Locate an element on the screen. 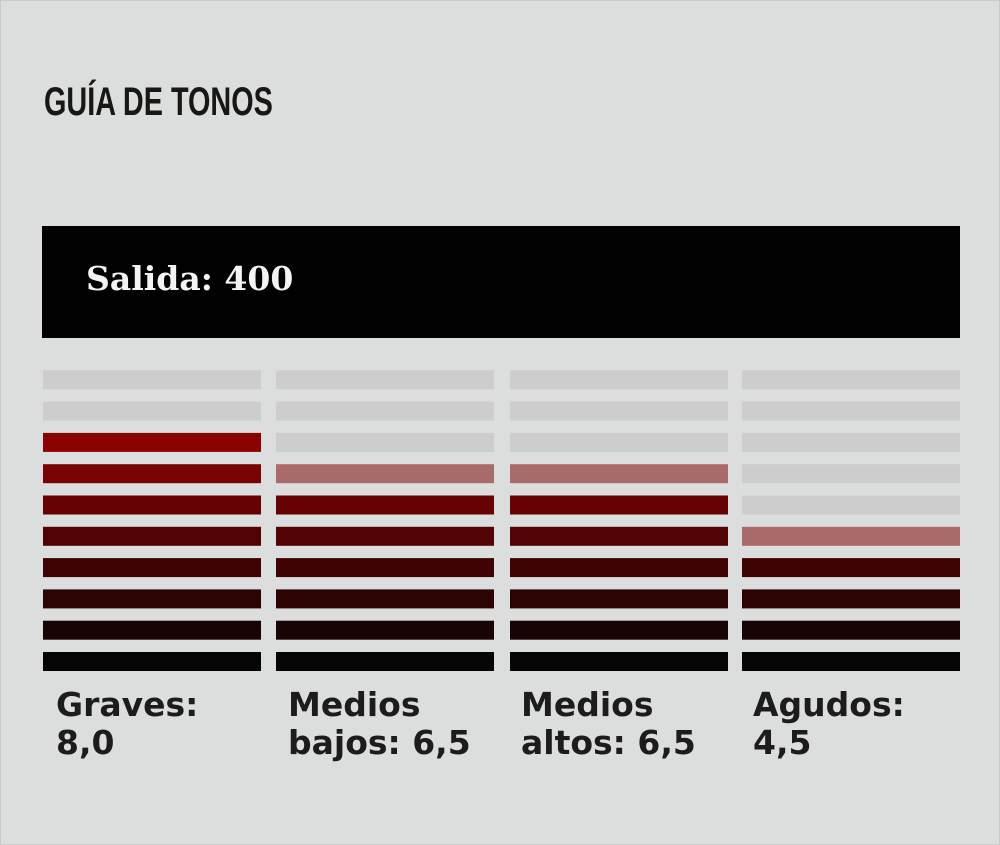  label-medios-bajos-line1: Medios is located at coordinates (354, 704).